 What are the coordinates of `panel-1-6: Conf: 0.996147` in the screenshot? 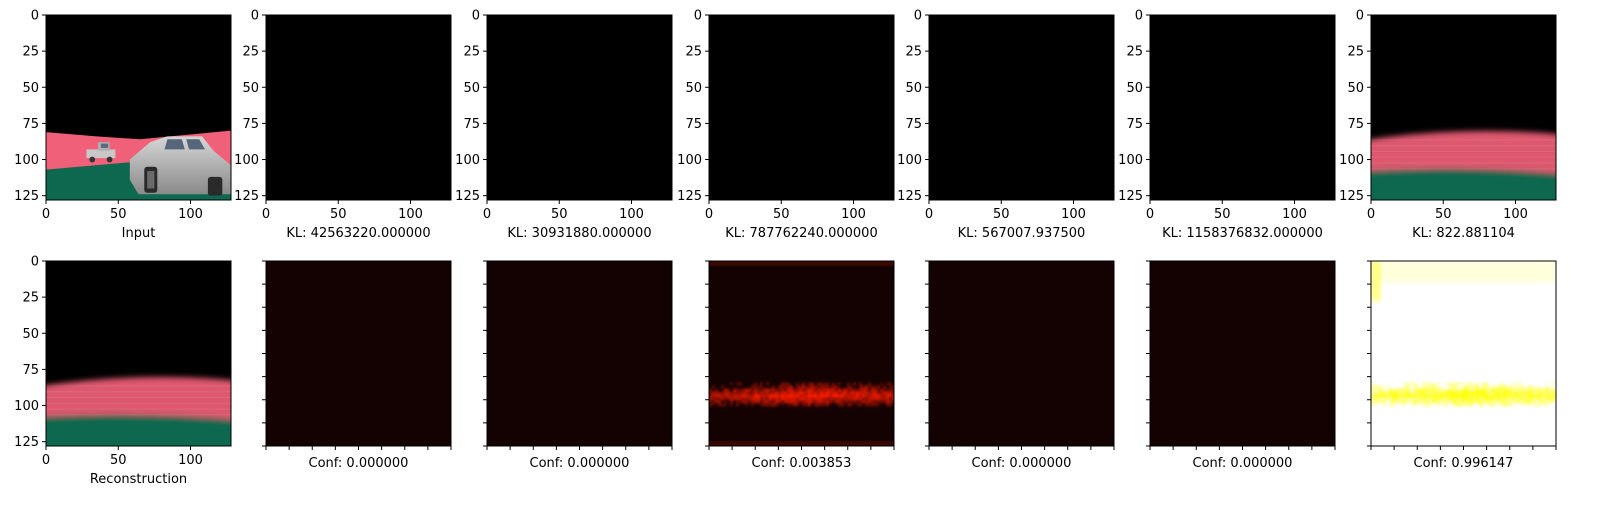 It's located at (1462, 365).